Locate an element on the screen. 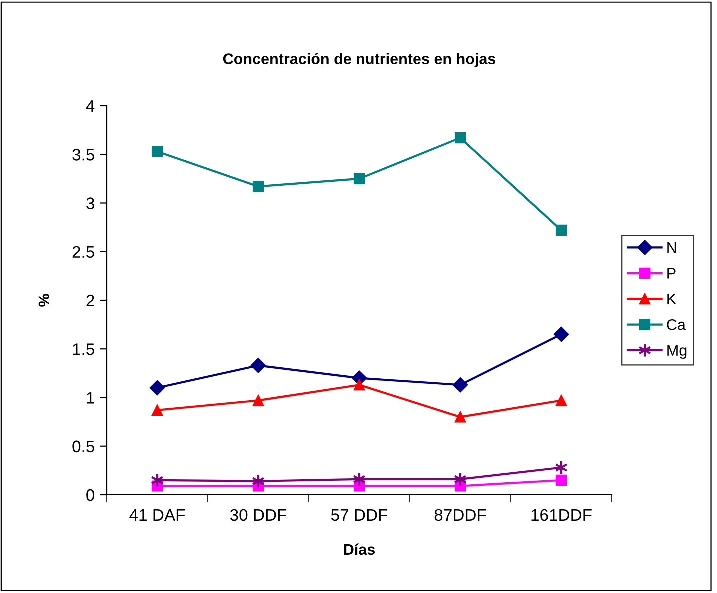 The width and height of the screenshot is (717, 593). x-tick-label: 41 DAF is located at coordinates (158, 515).